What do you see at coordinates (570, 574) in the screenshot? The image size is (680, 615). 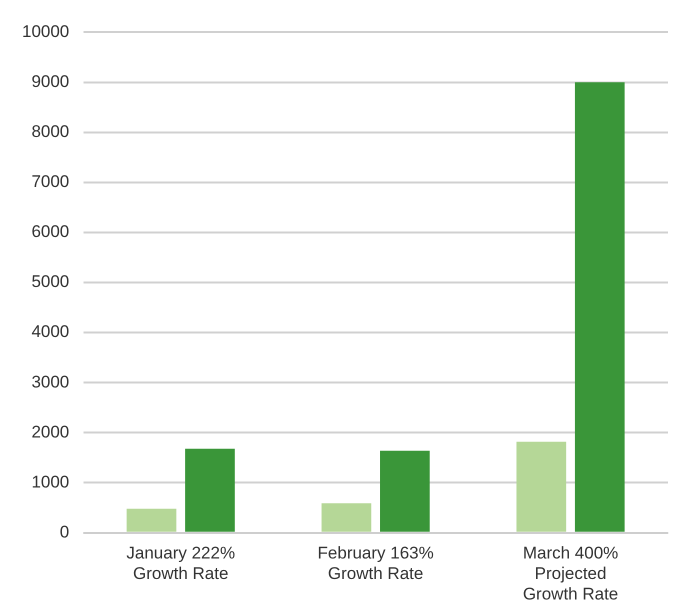 I see `x-tick-label: March 400% Projected Growth Rate` at bounding box center [570, 574].